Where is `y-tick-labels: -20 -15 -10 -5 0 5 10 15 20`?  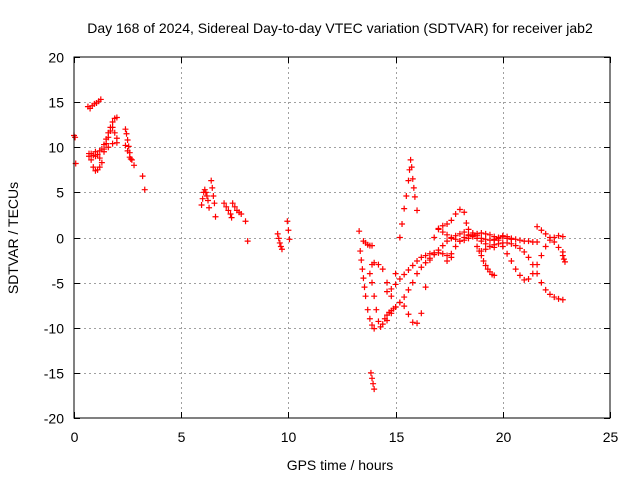
y-tick-labels: -20 -15 -10 -5 0 5 10 15 20 is located at coordinates (54, 238).